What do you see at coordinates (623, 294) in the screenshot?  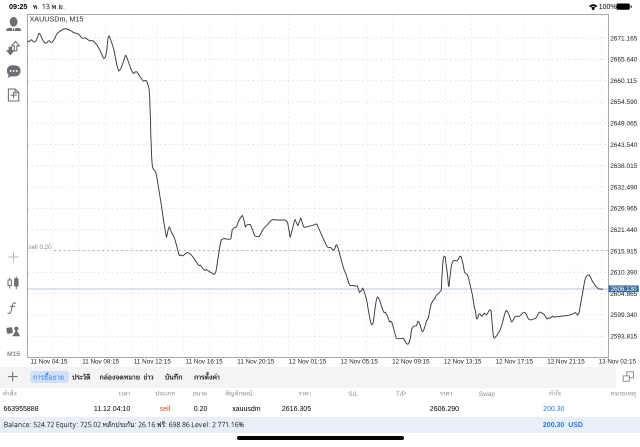 I see `svg-text: 2604.865` at bounding box center [623, 294].